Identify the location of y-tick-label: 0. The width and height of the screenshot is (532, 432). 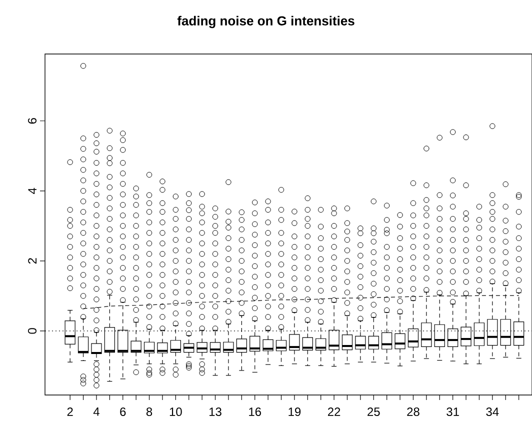
(32, 331).